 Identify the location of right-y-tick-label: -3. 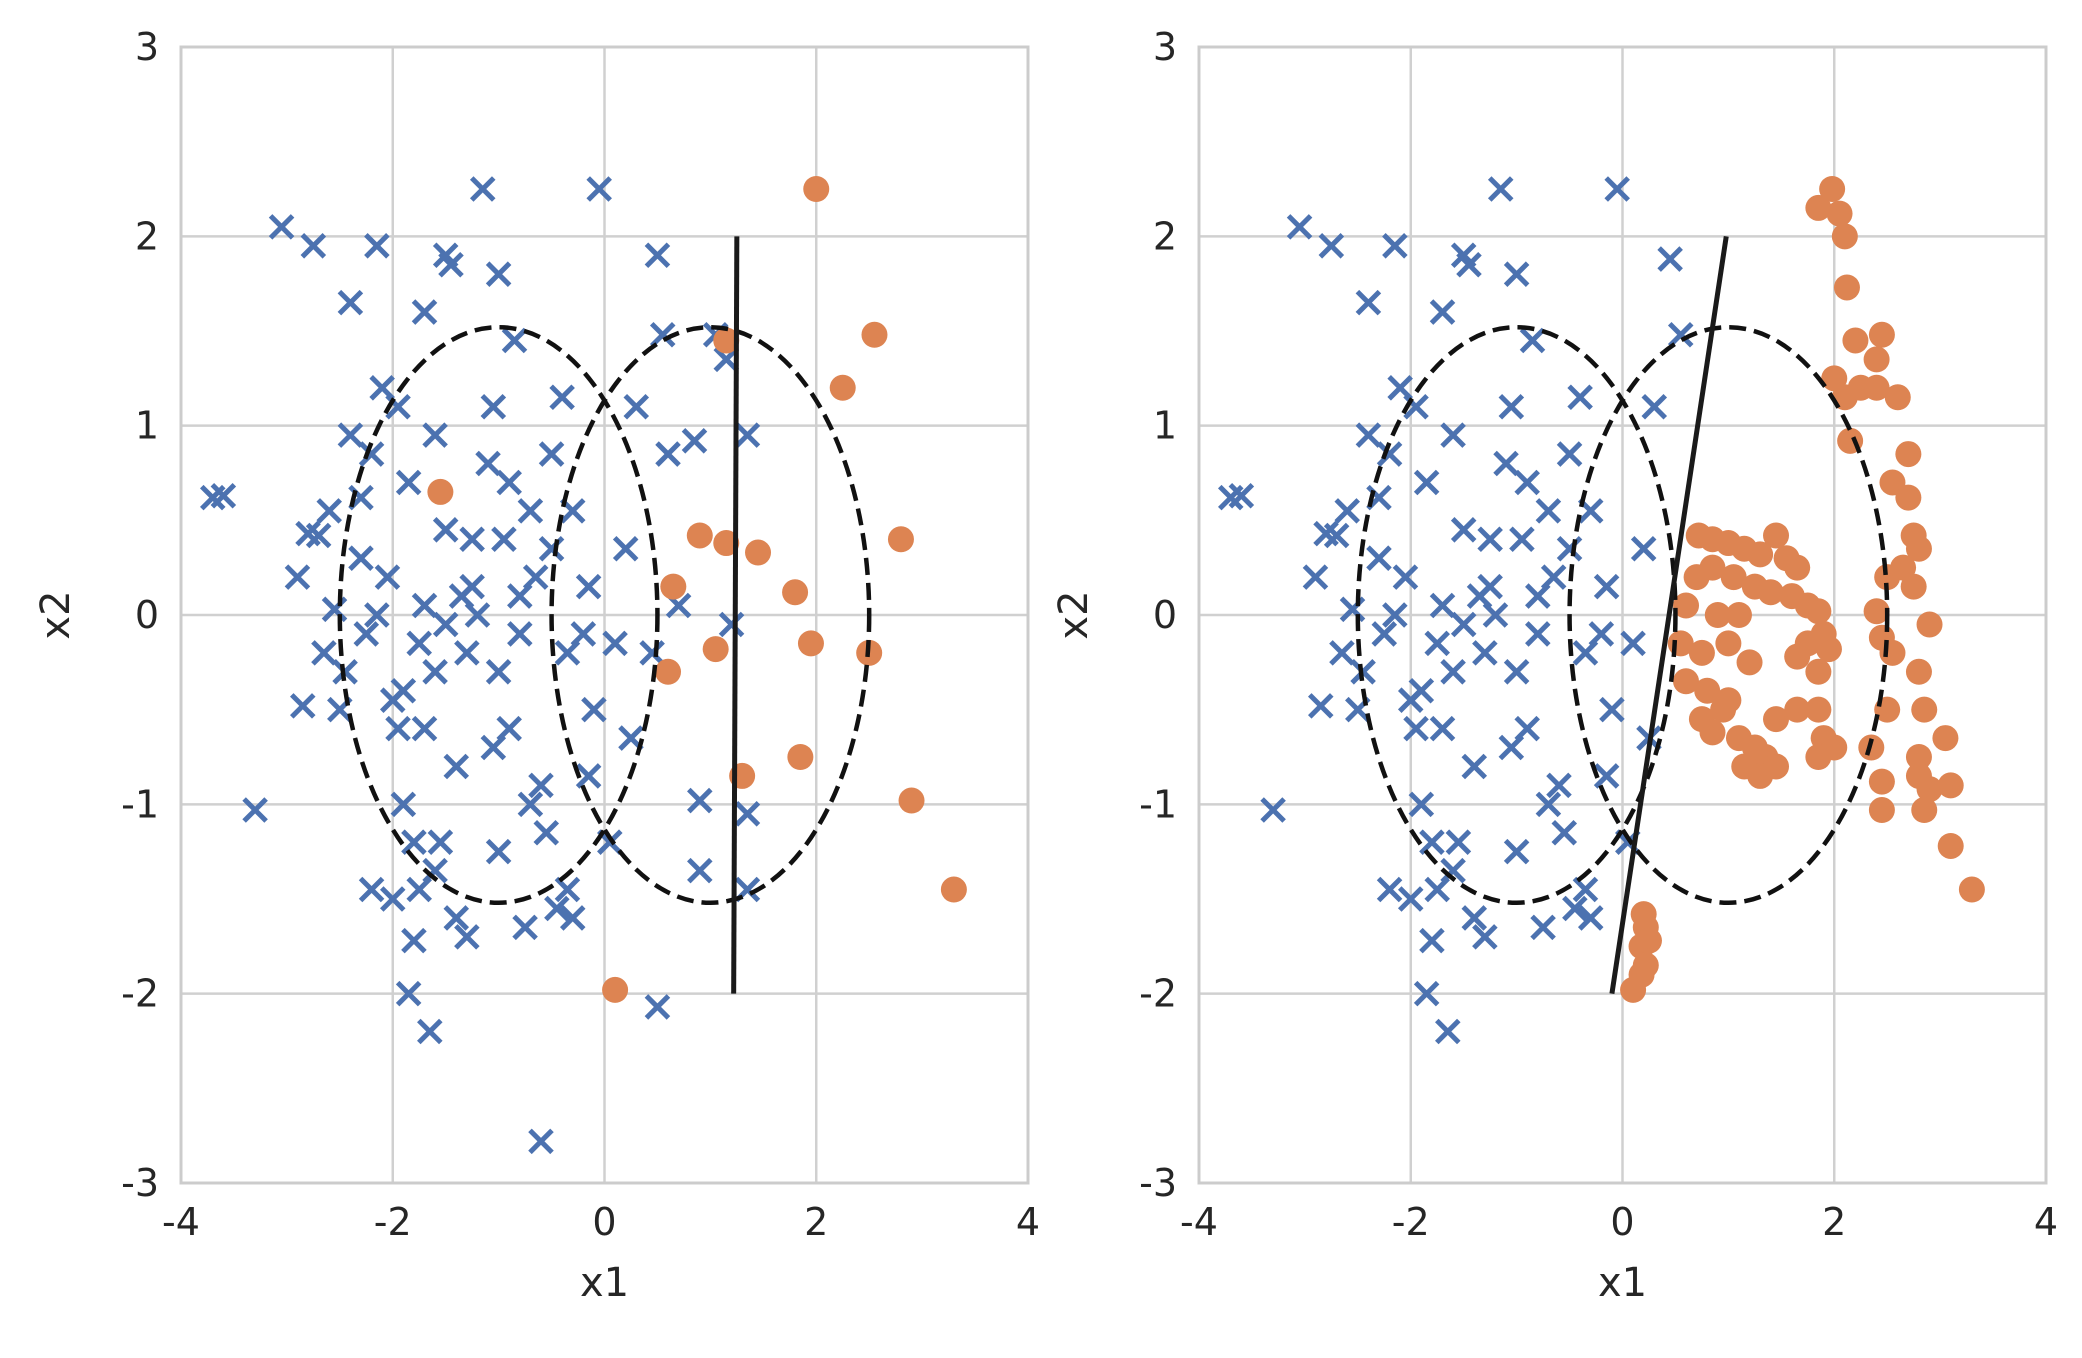
(1158, 1183).